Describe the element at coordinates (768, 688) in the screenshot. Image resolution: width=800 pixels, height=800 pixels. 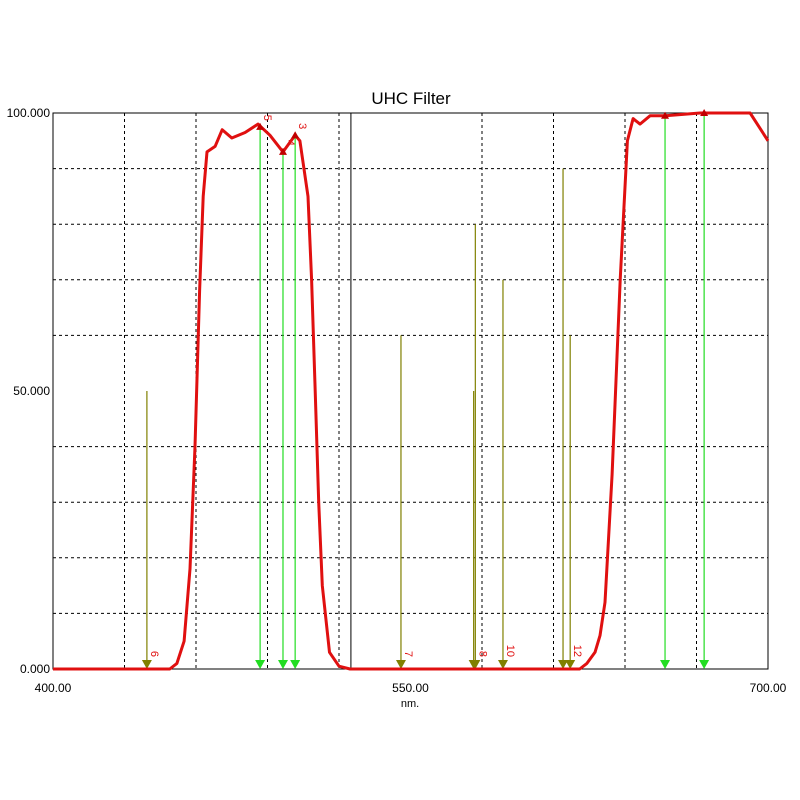
I see `x-tick-label: 700.00` at that location.